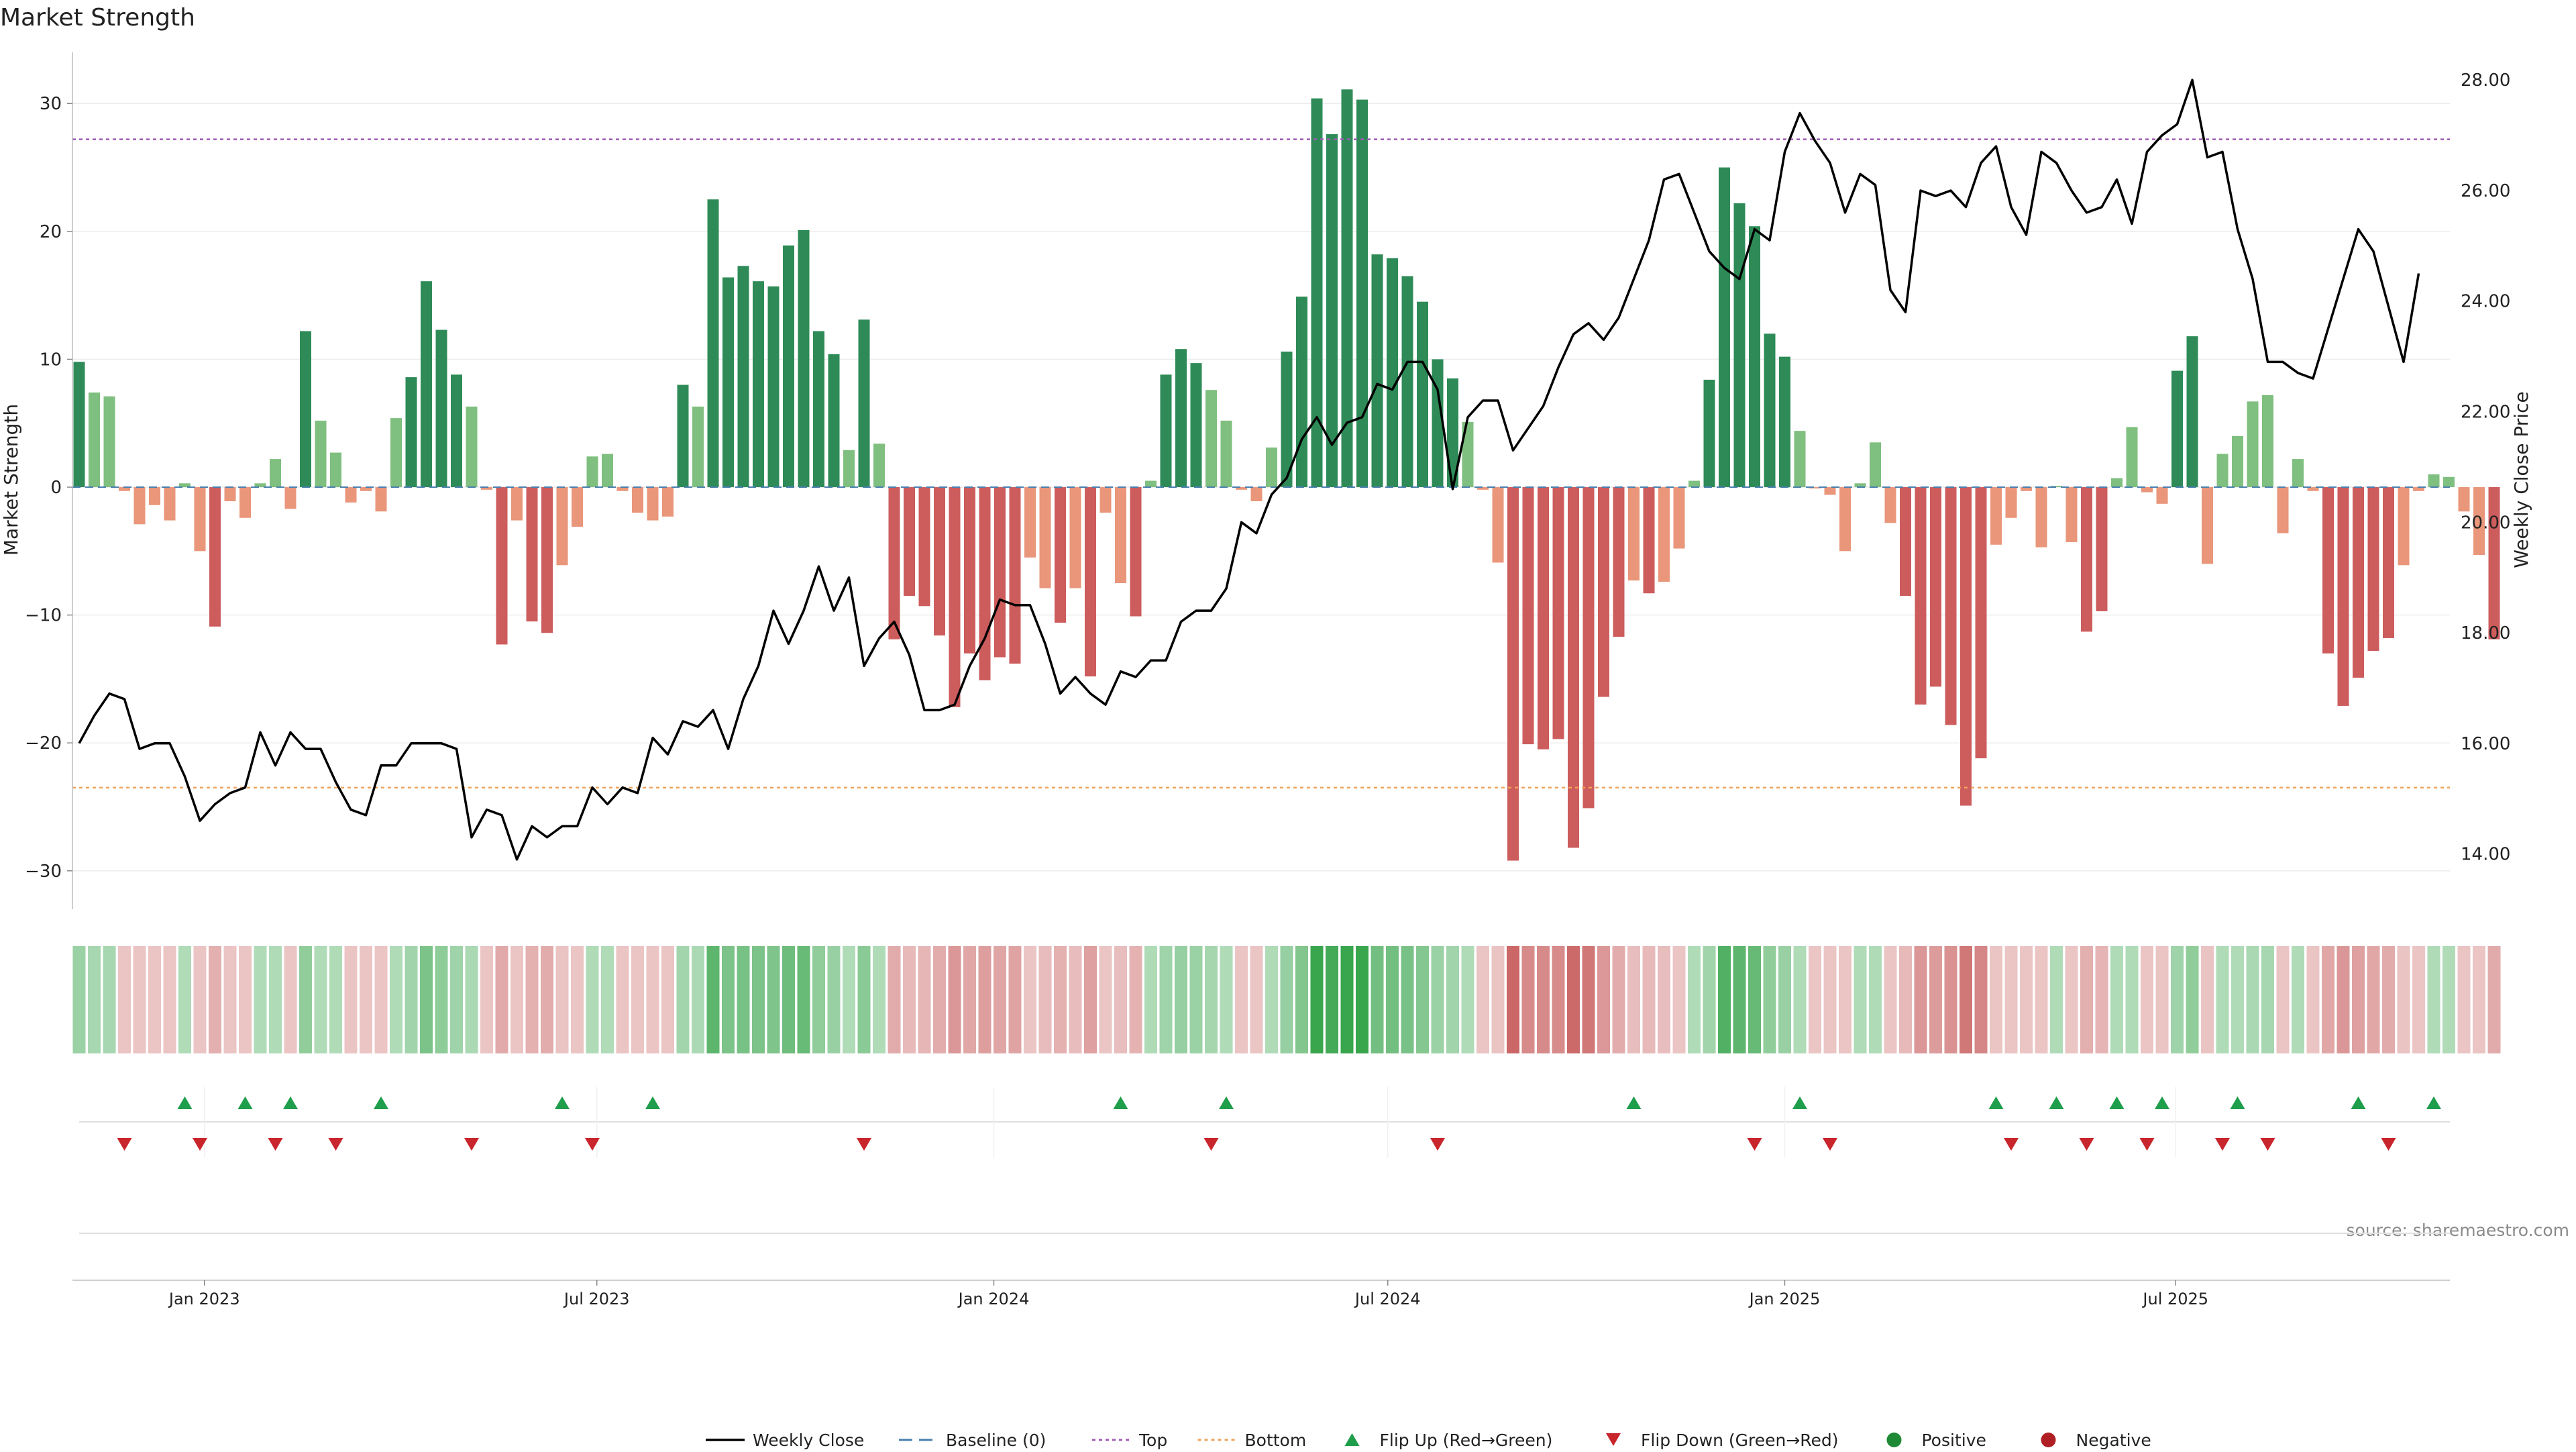  I want to click on y-tick-label-right: 14.00, so click(2485, 855).